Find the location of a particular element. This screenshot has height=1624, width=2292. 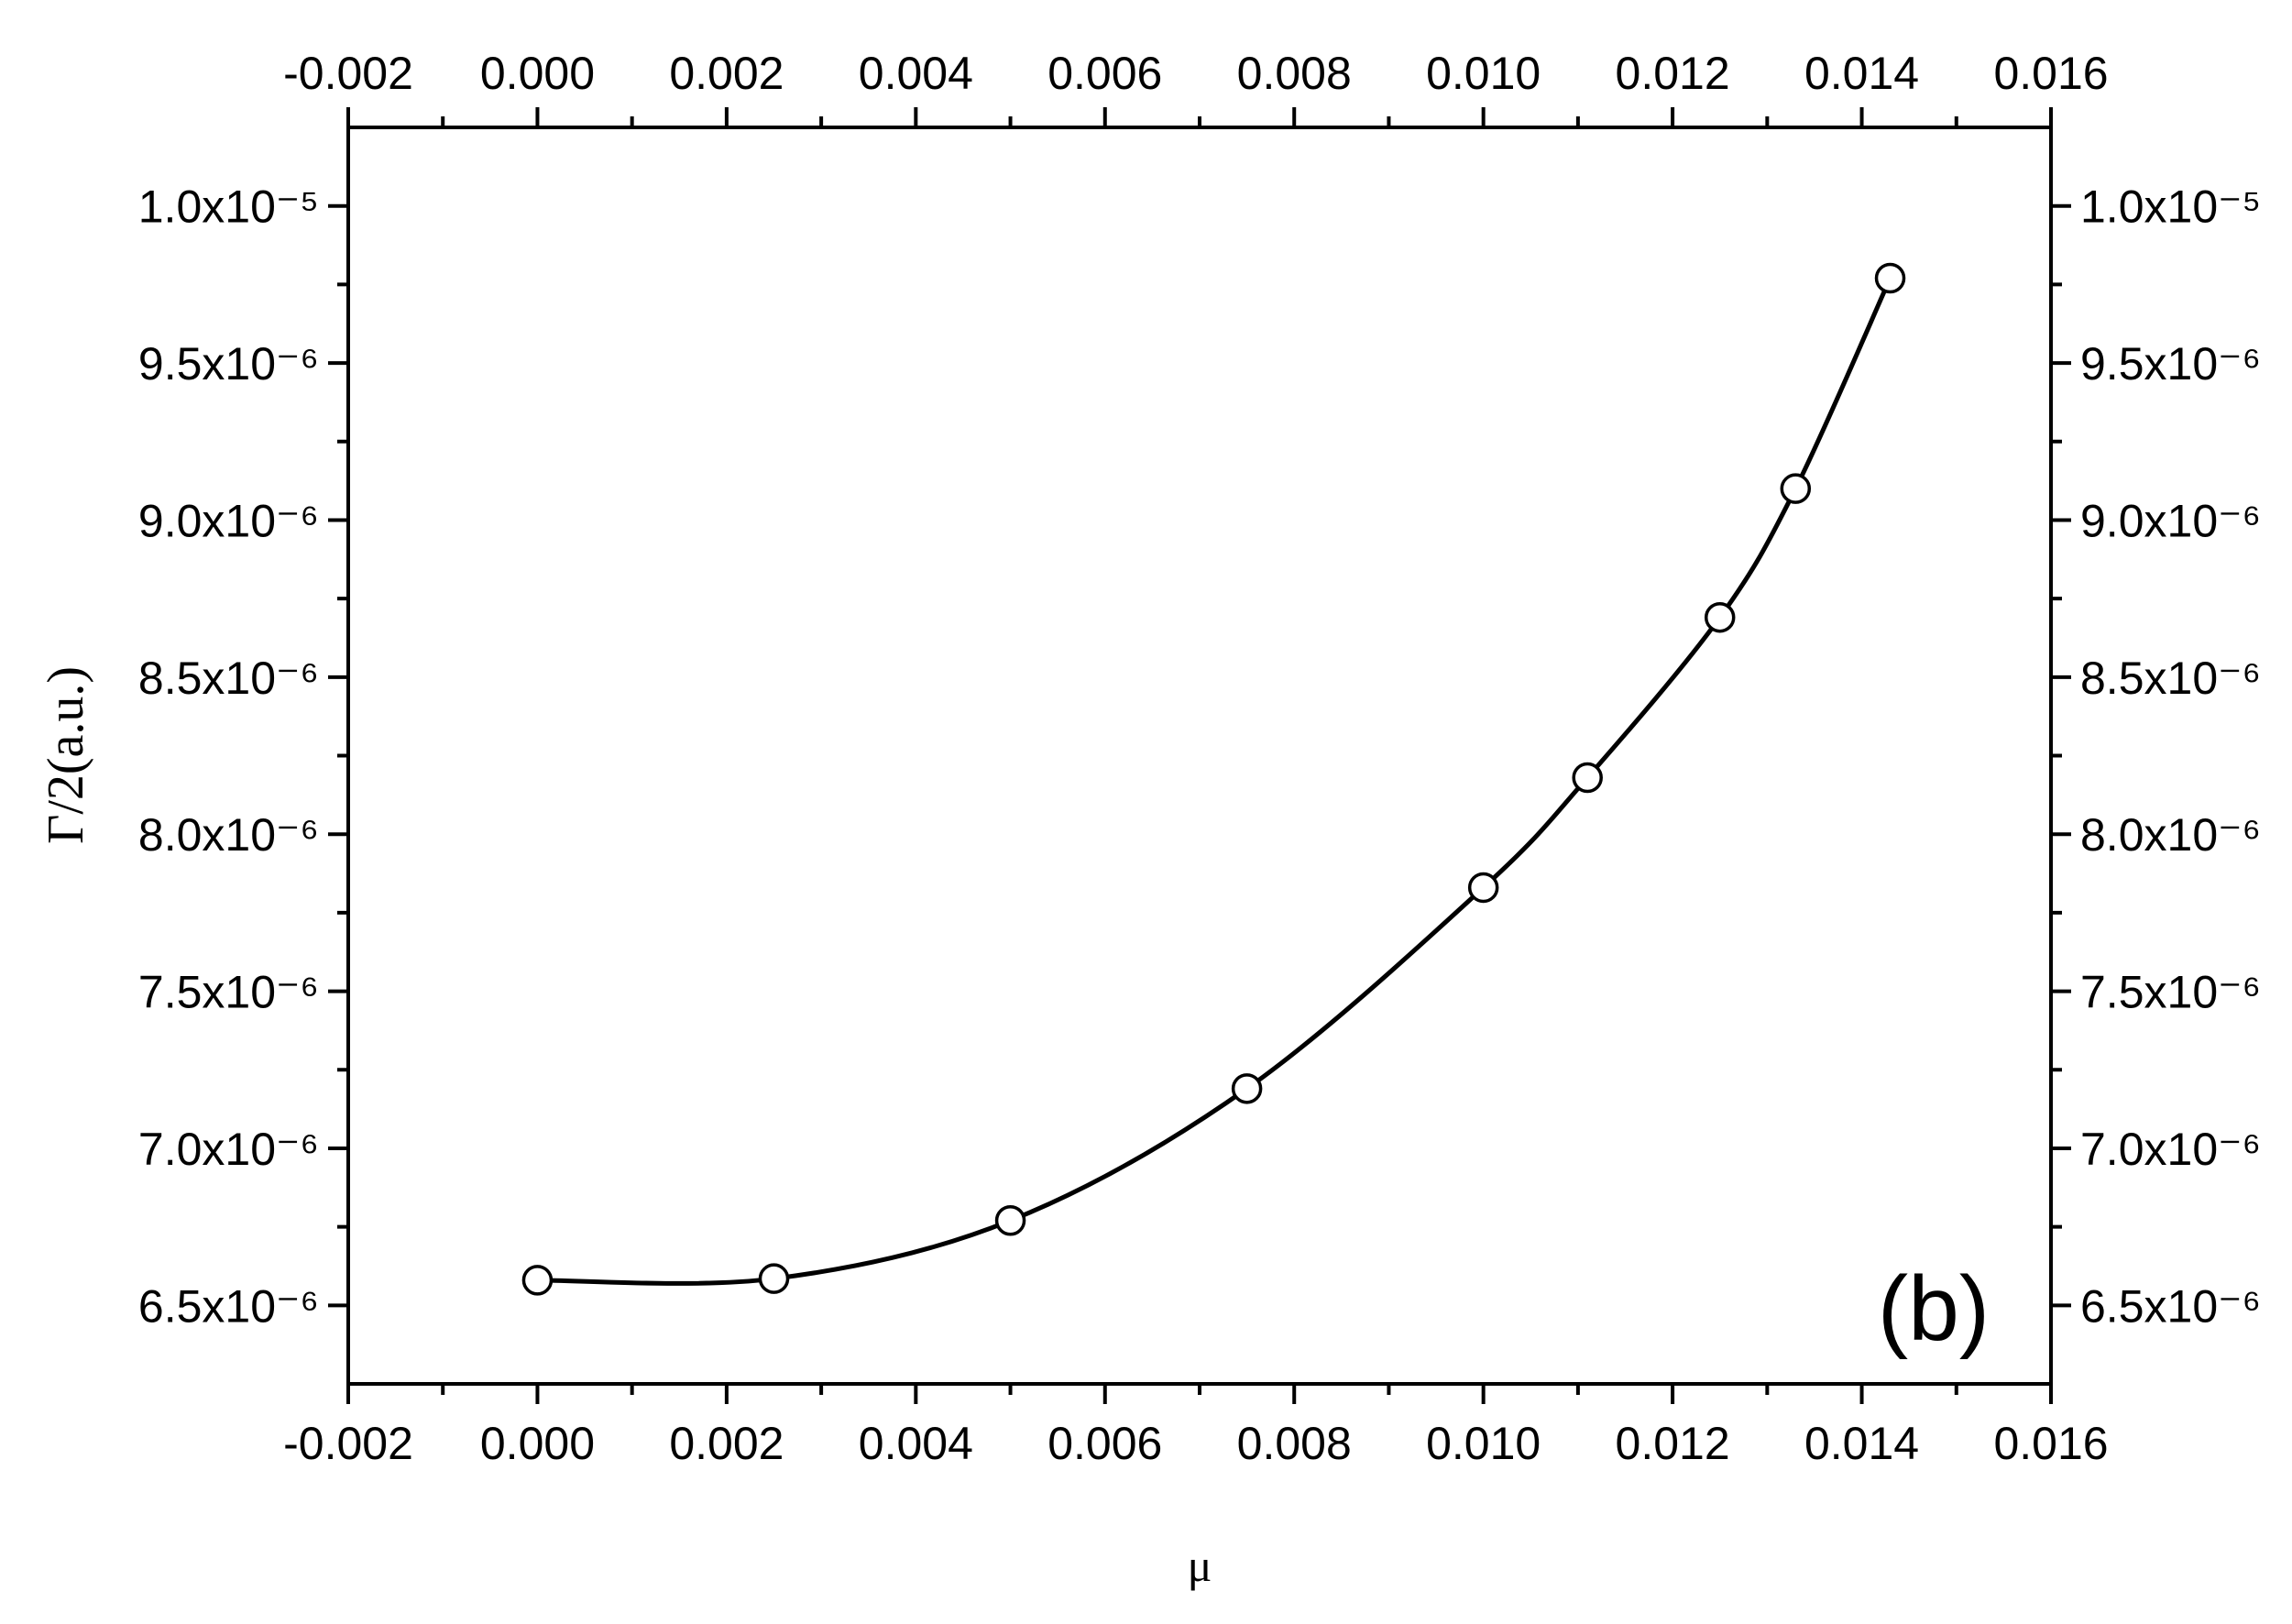

y-tick-label-right: 7.0x10⁻⁶ is located at coordinates (2170, 1149).